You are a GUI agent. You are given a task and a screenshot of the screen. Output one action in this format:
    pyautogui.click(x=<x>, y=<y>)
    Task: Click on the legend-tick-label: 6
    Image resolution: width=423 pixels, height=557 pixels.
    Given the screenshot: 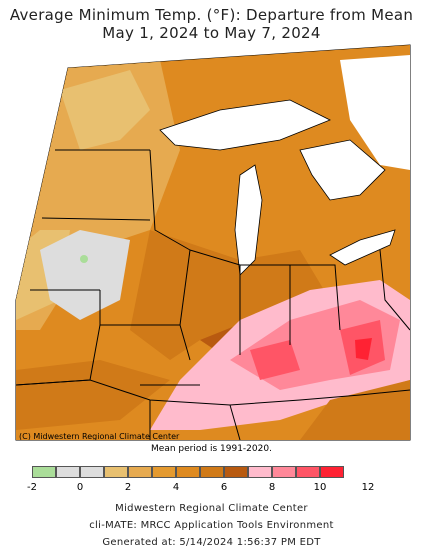 What is the action you would take?
    pyautogui.click(x=224, y=487)
    